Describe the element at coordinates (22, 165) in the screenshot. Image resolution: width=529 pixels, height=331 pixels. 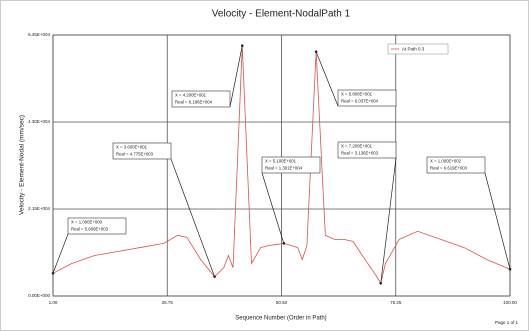
I see `y-axis-label: Velocity - Element-Nodal (mm/sec)` at that location.